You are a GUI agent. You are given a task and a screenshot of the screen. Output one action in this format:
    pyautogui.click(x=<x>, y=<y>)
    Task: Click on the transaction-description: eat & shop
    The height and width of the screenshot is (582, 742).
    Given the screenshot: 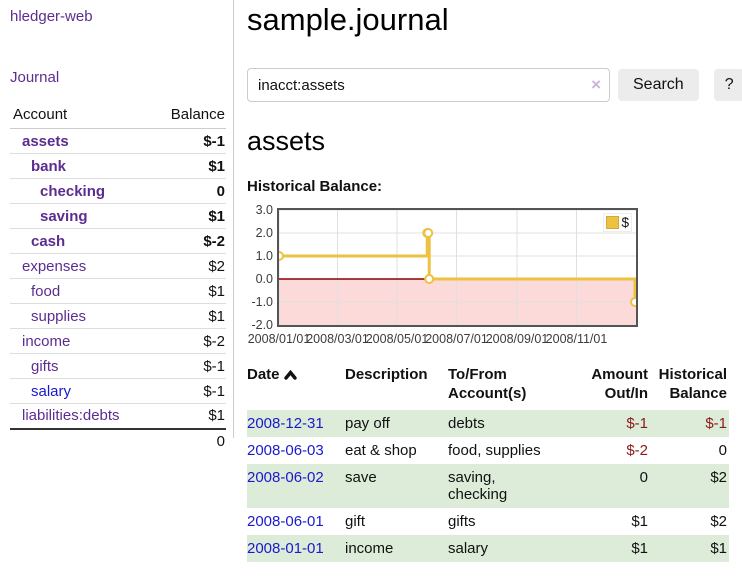 What is the action you would take?
    pyautogui.click(x=381, y=450)
    